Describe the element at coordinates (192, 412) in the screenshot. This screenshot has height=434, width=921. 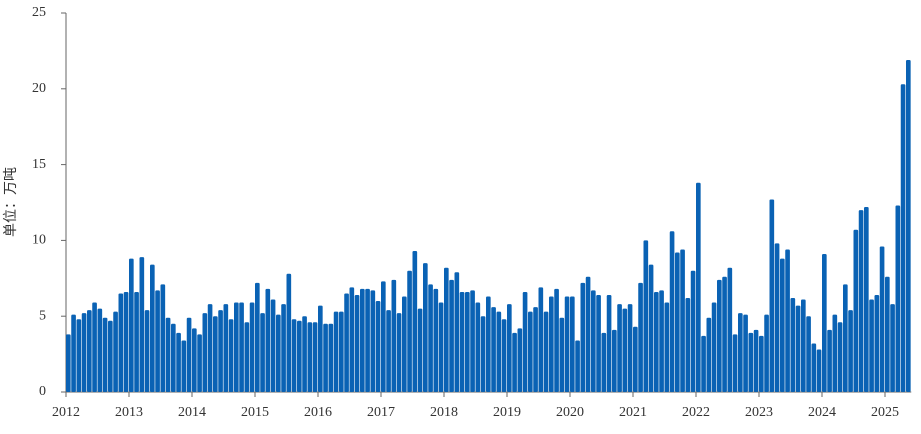
I see `x-tick-label: 2014` at that location.